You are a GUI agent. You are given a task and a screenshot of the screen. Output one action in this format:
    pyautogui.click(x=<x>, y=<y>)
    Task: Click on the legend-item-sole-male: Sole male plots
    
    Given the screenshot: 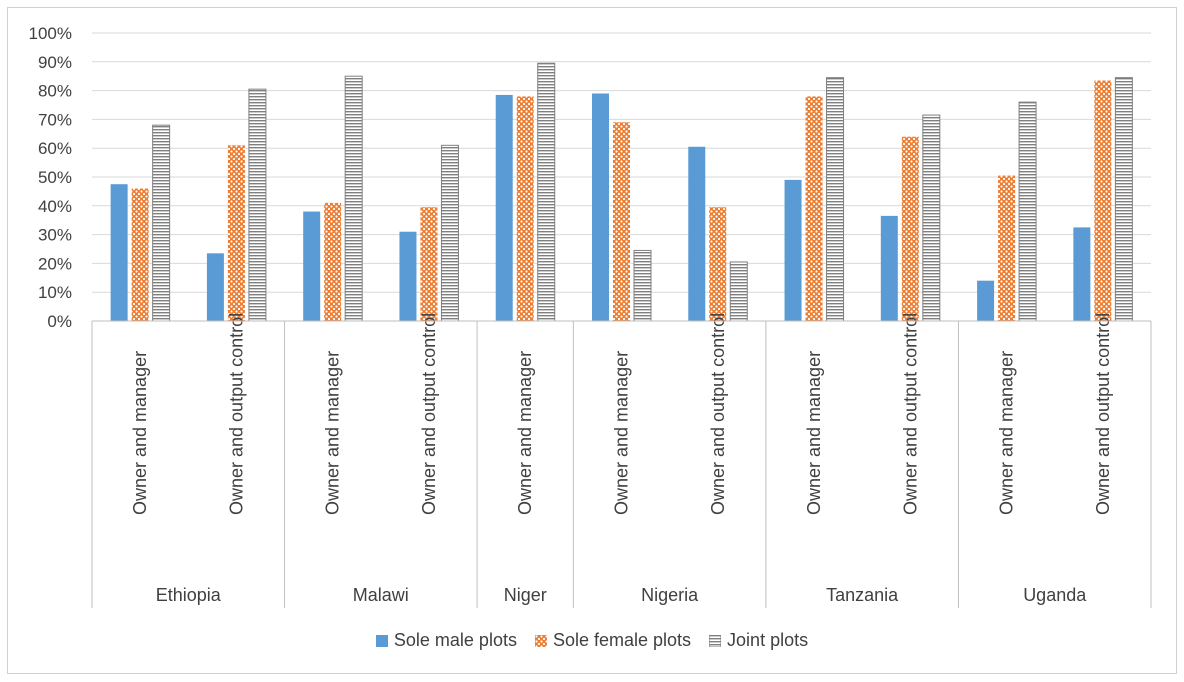 What is the action you would take?
    pyautogui.click(x=446, y=640)
    